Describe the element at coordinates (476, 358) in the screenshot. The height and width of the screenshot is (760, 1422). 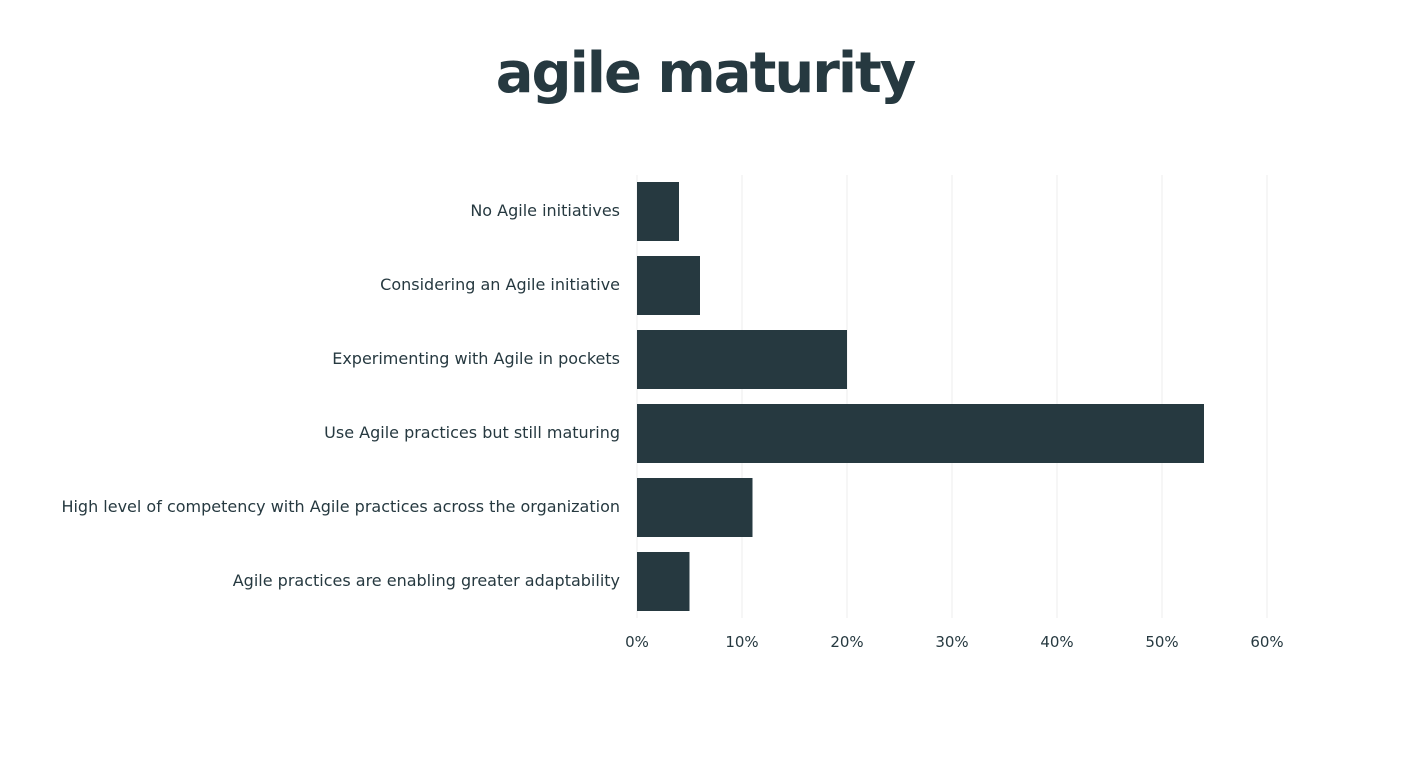
I see `category-label: Experimenting with Agile in pockets` at that location.